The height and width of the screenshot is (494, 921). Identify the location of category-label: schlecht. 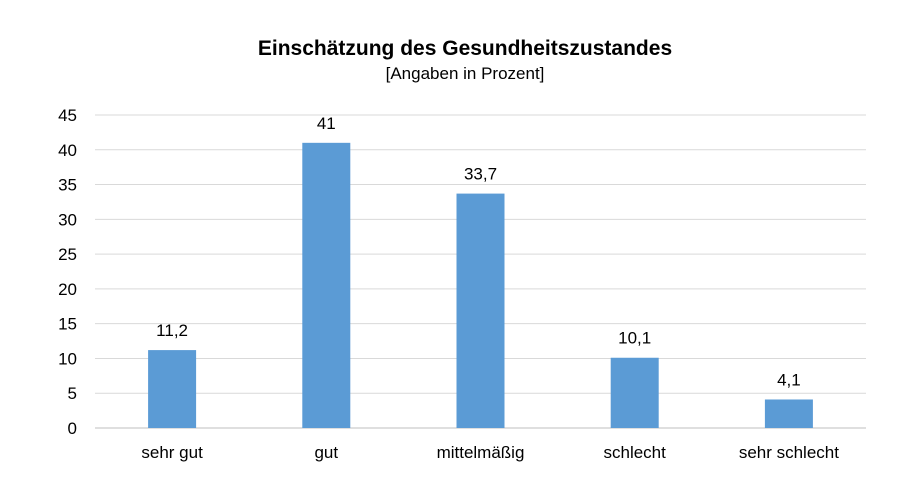
(635, 452).